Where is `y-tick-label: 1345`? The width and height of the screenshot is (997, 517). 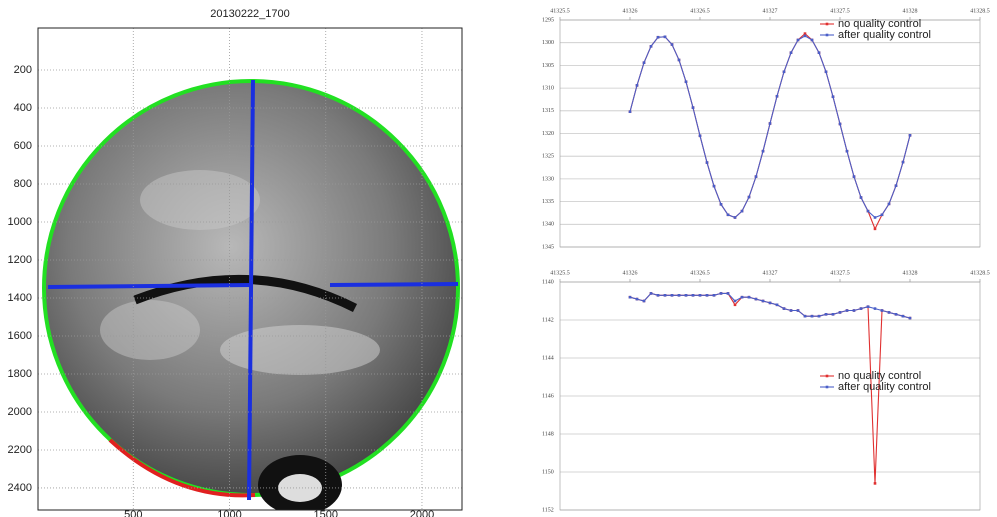
y-tick-label: 1345 is located at coordinates (548, 247).